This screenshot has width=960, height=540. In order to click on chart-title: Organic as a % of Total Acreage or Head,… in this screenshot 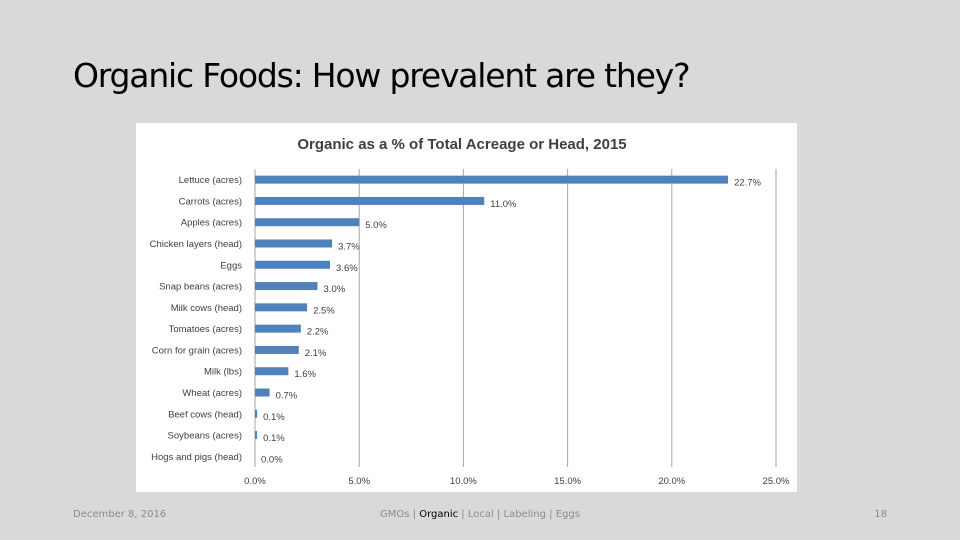, I will do `click(461, 144)`.